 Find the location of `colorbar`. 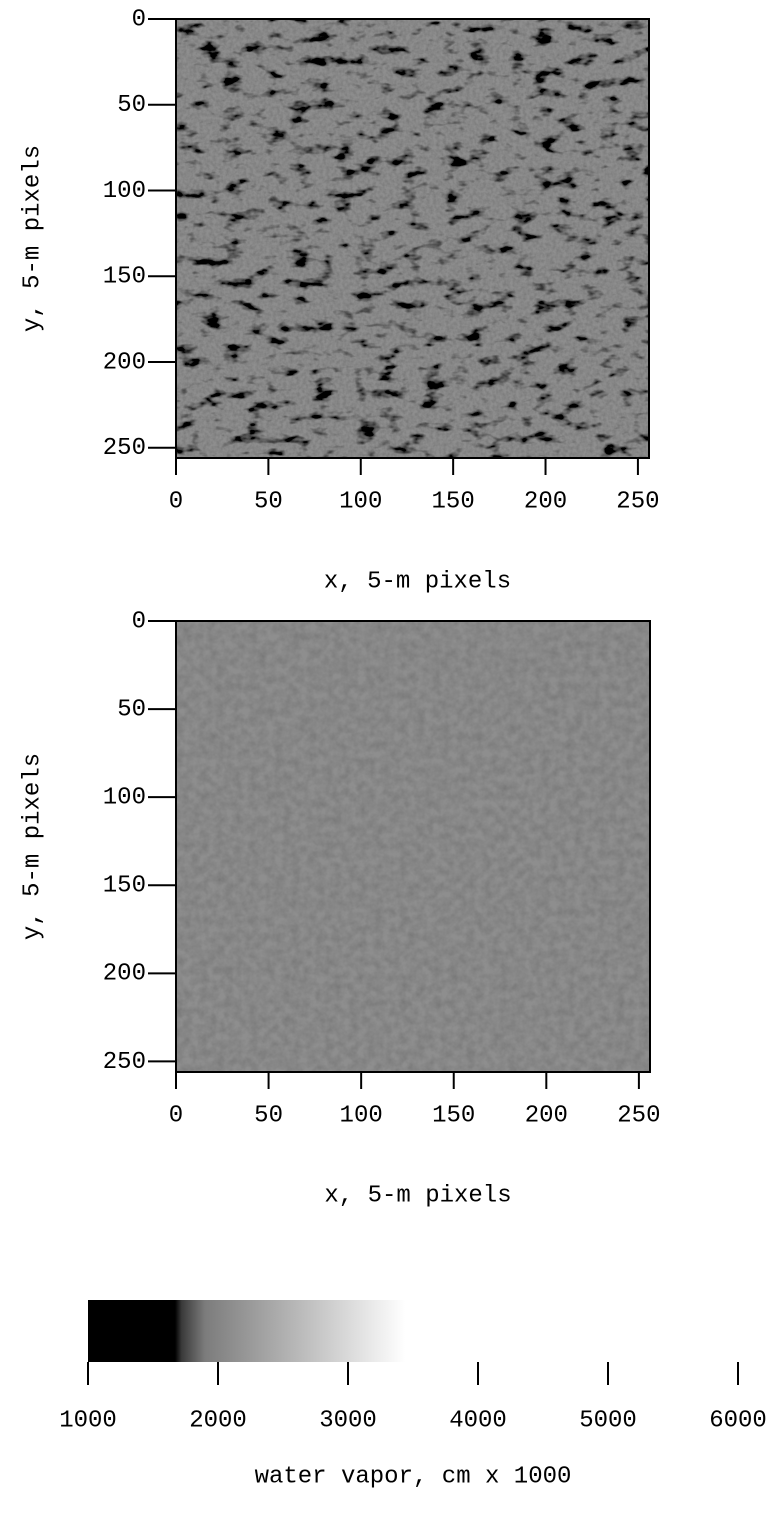

colorbar is located at coordinates (247, 1331).